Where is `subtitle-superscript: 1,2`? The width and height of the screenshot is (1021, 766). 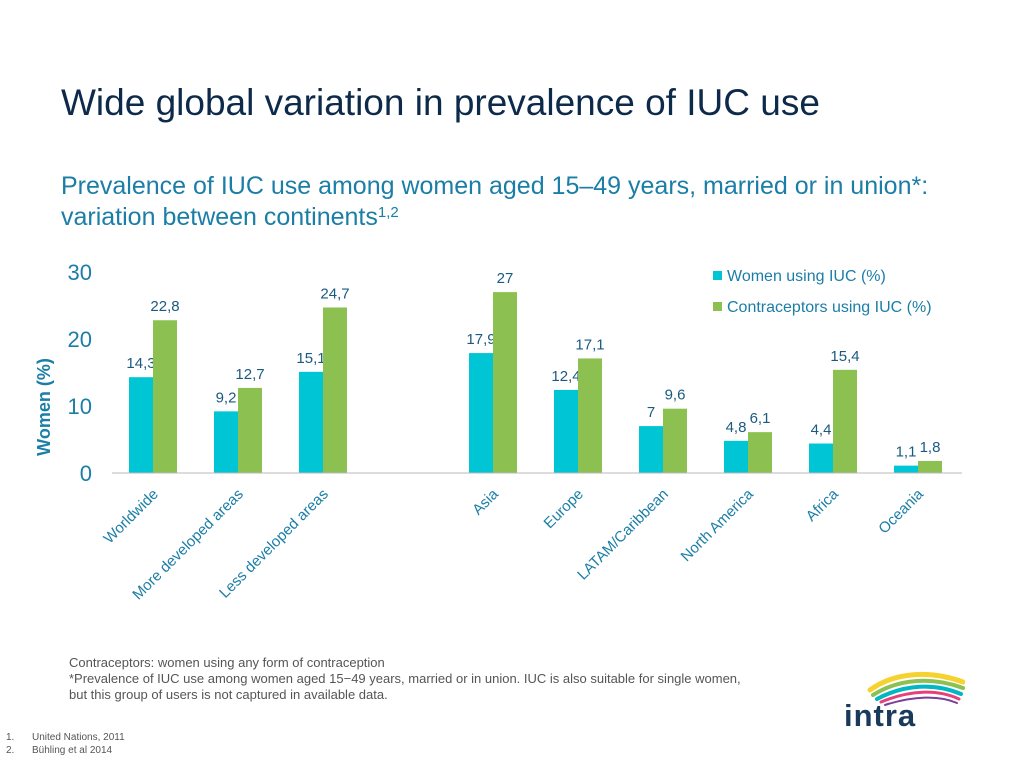 subtitle-superscript: 1,2 is located at coordinates (388, 212).